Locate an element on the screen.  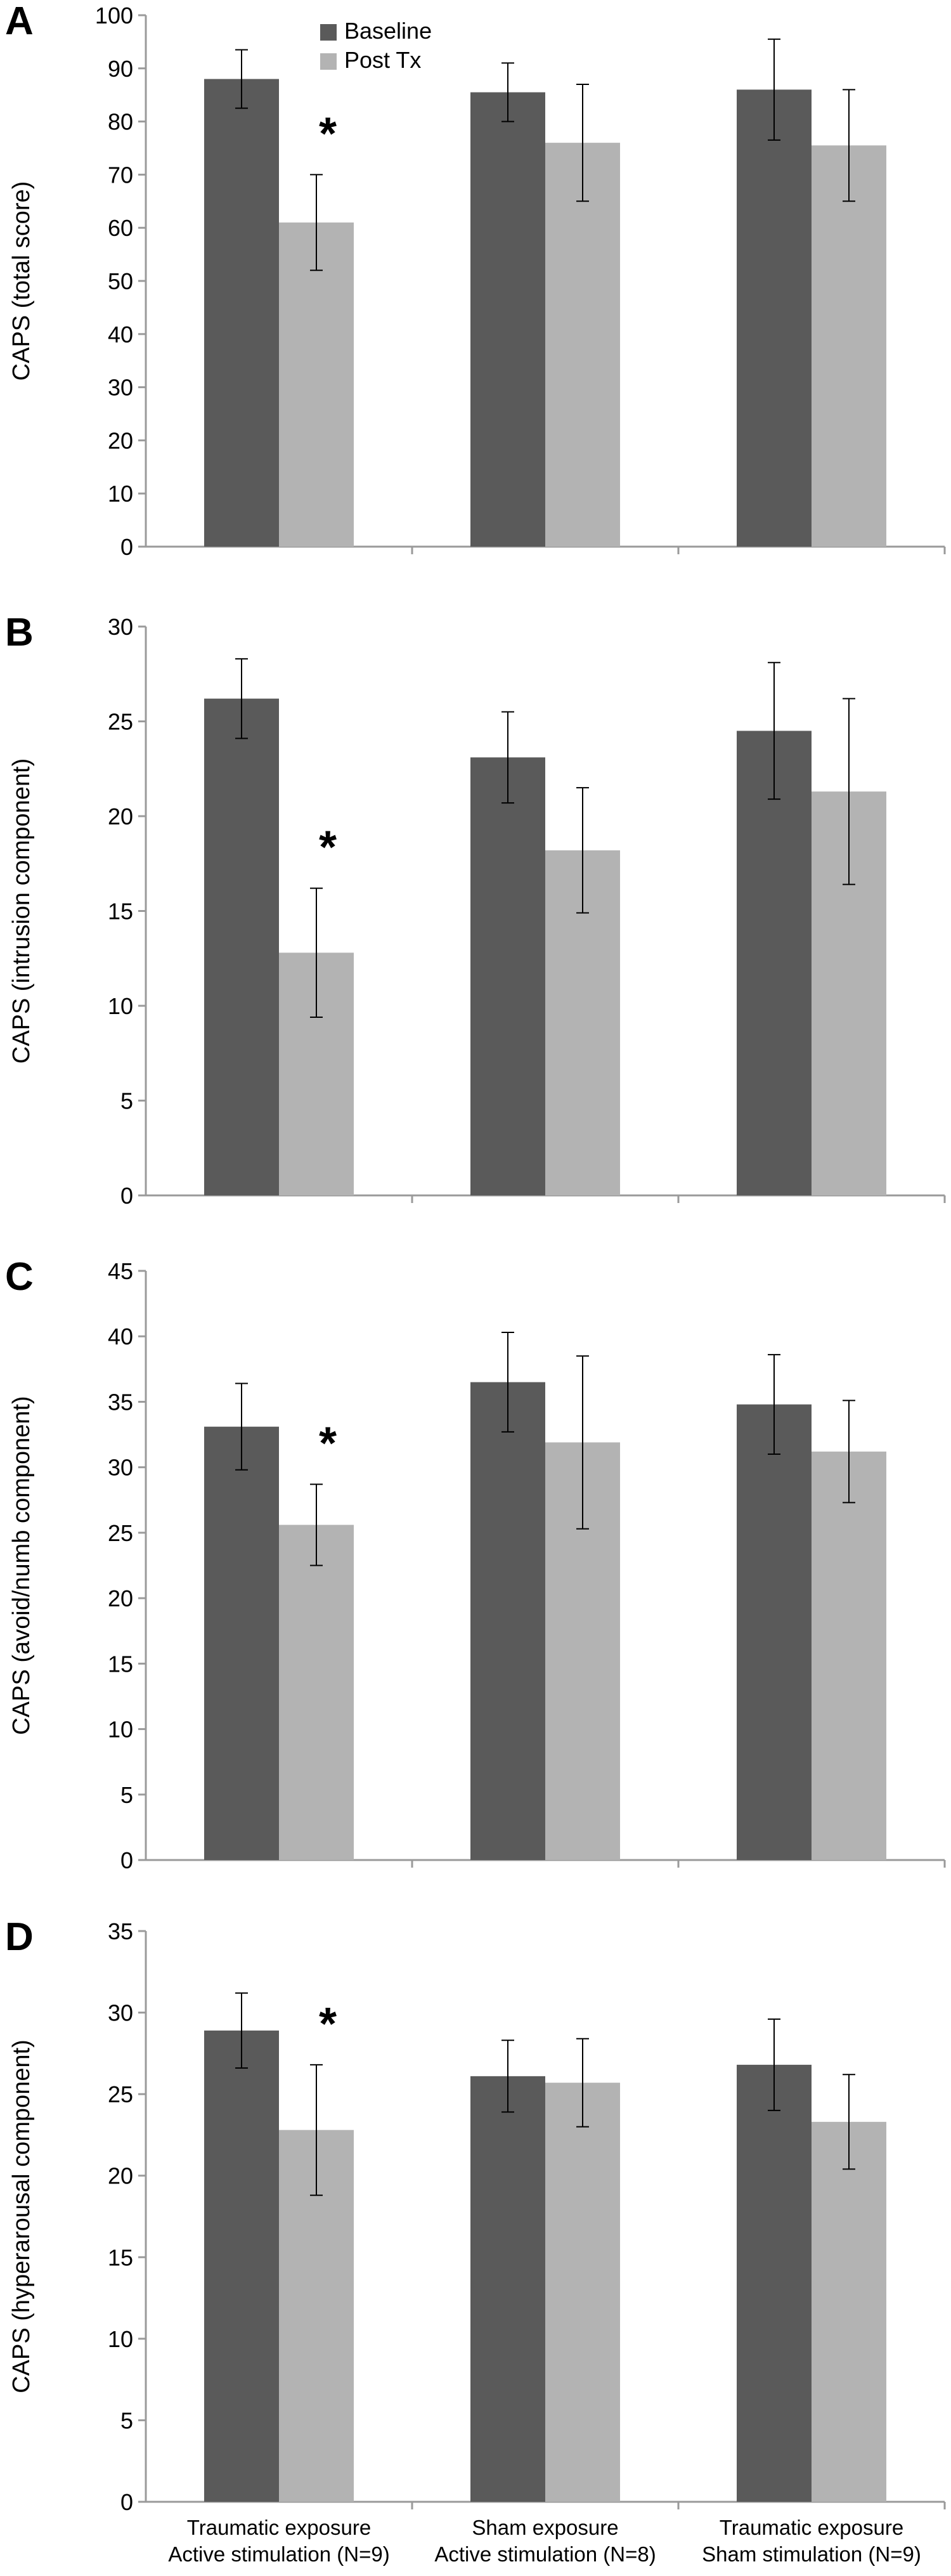
y-tick-label: 50 is located at coordinates (120, 281).